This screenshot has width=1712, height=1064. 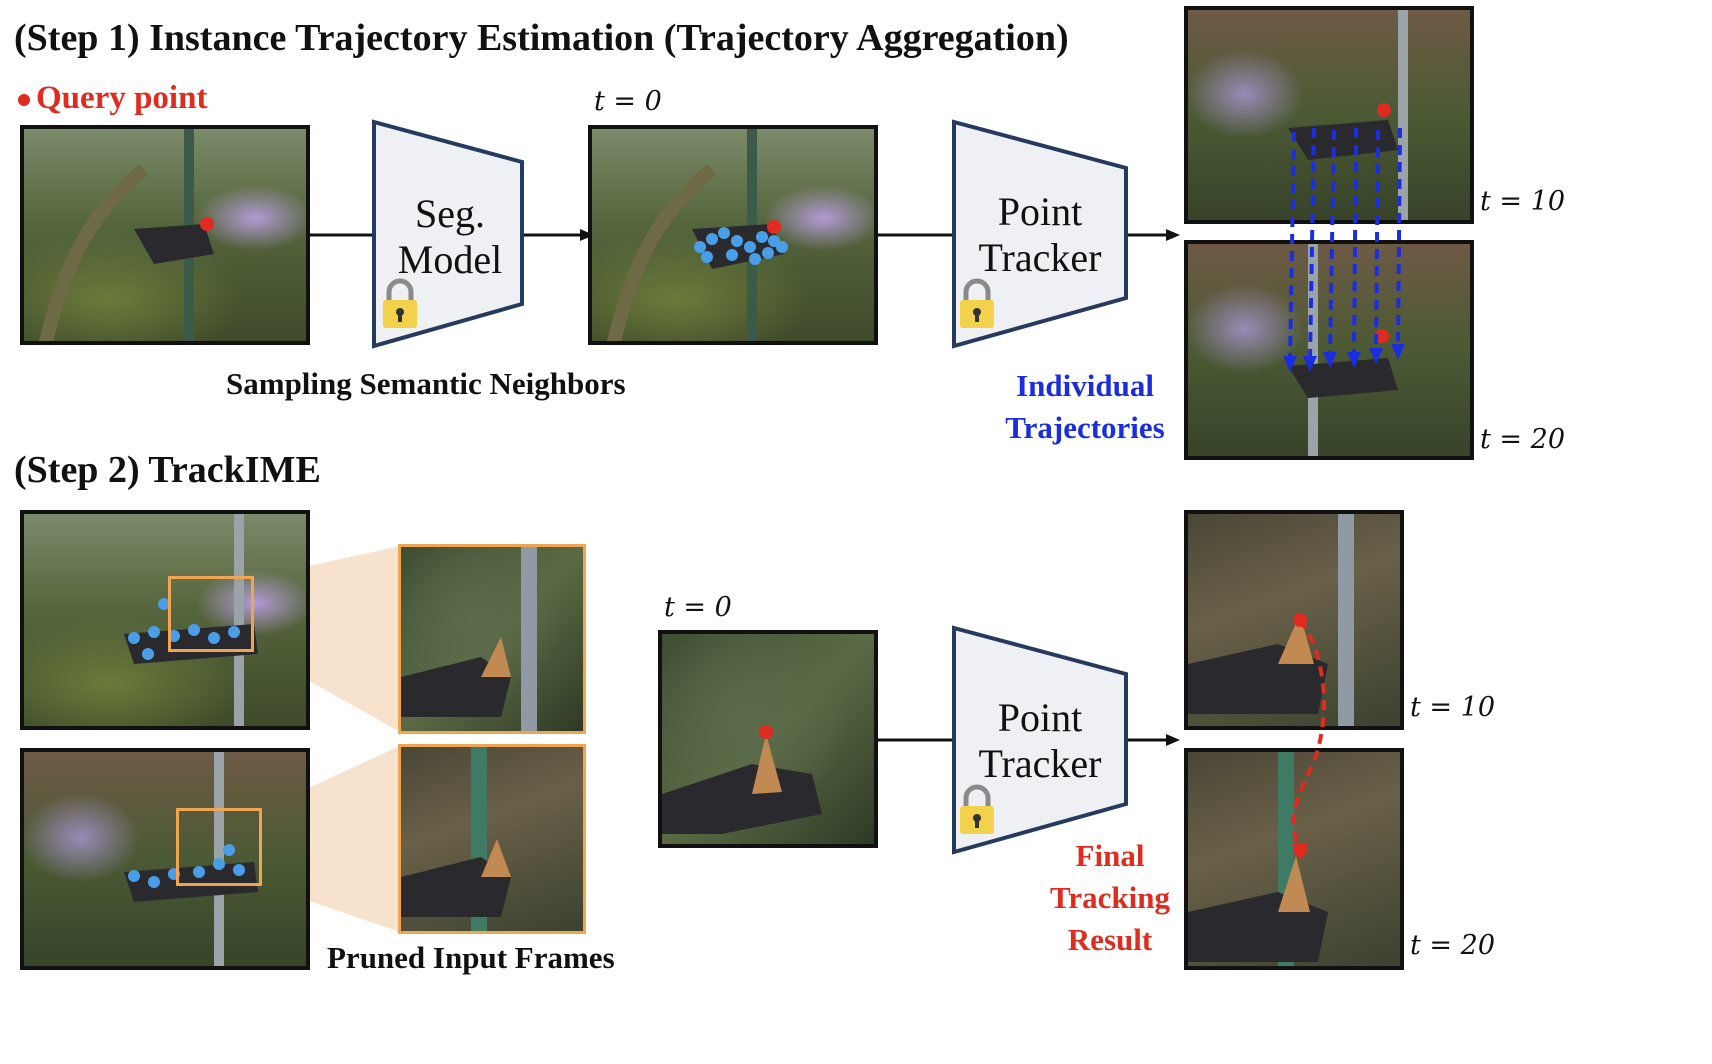 What do you see at coordinates (1085, 385) in the screenshot?
I see `trajectories-caption-line1: Individual` at bounding box center [1085, 385].